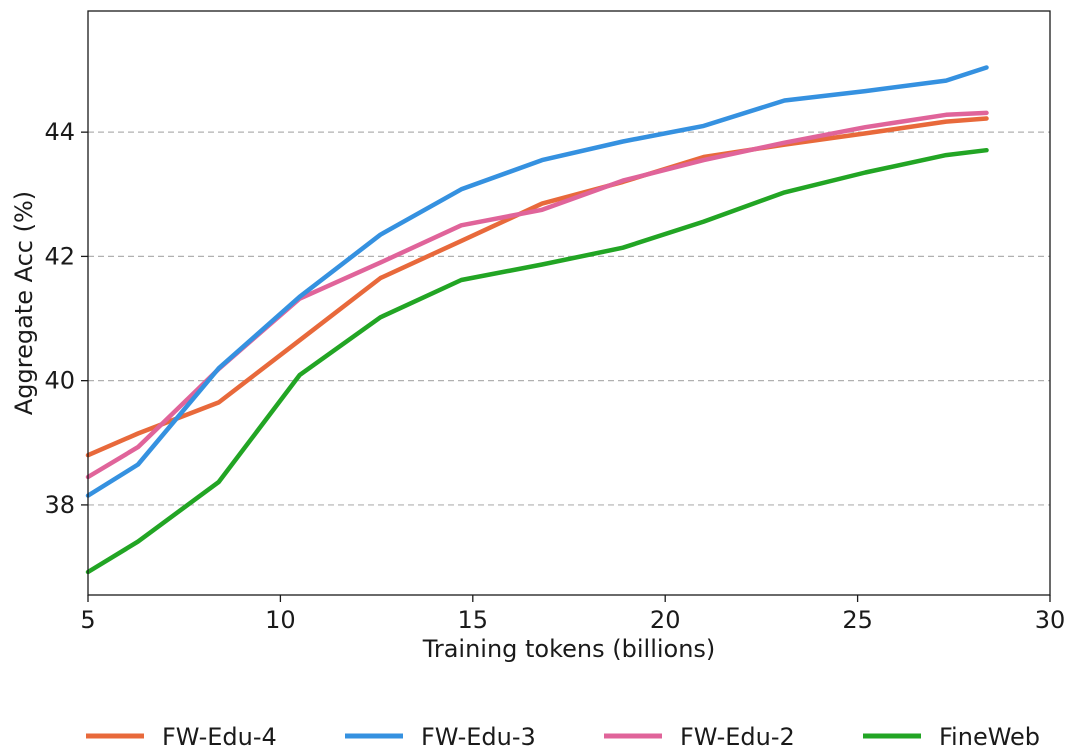  Describe the element at coordinates (59, 256) in the screenshot. I see `y-tick-label: 42` at that location.